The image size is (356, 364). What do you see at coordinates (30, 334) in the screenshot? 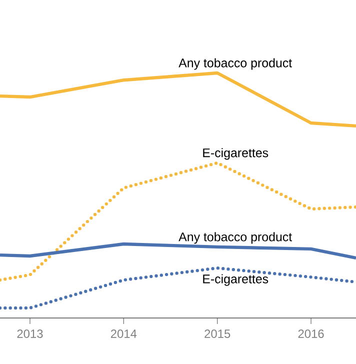
I see `x-tick-label: 2013` at bounding box center [30, 334].